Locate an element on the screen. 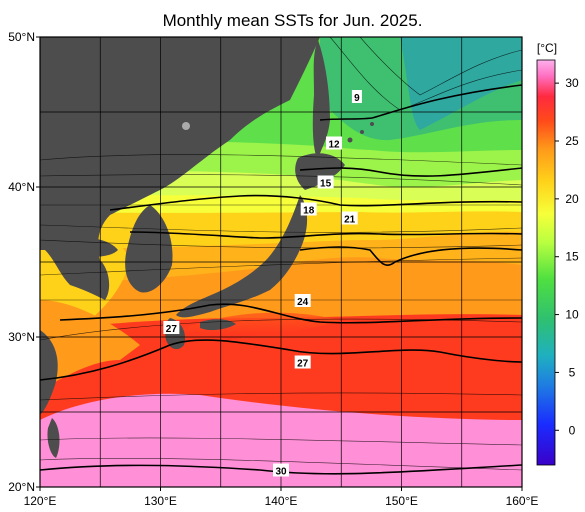  colorbar: [°C] 0 5 10 15 20 25 30 is located at coordinates (557, 253).